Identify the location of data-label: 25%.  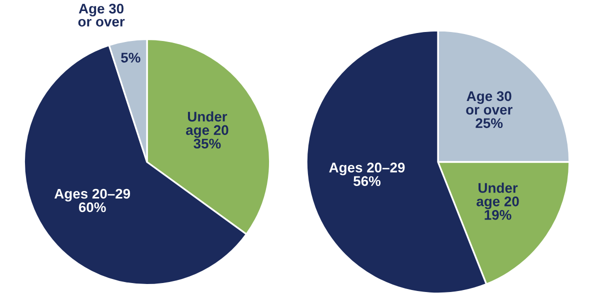
(489, 123).